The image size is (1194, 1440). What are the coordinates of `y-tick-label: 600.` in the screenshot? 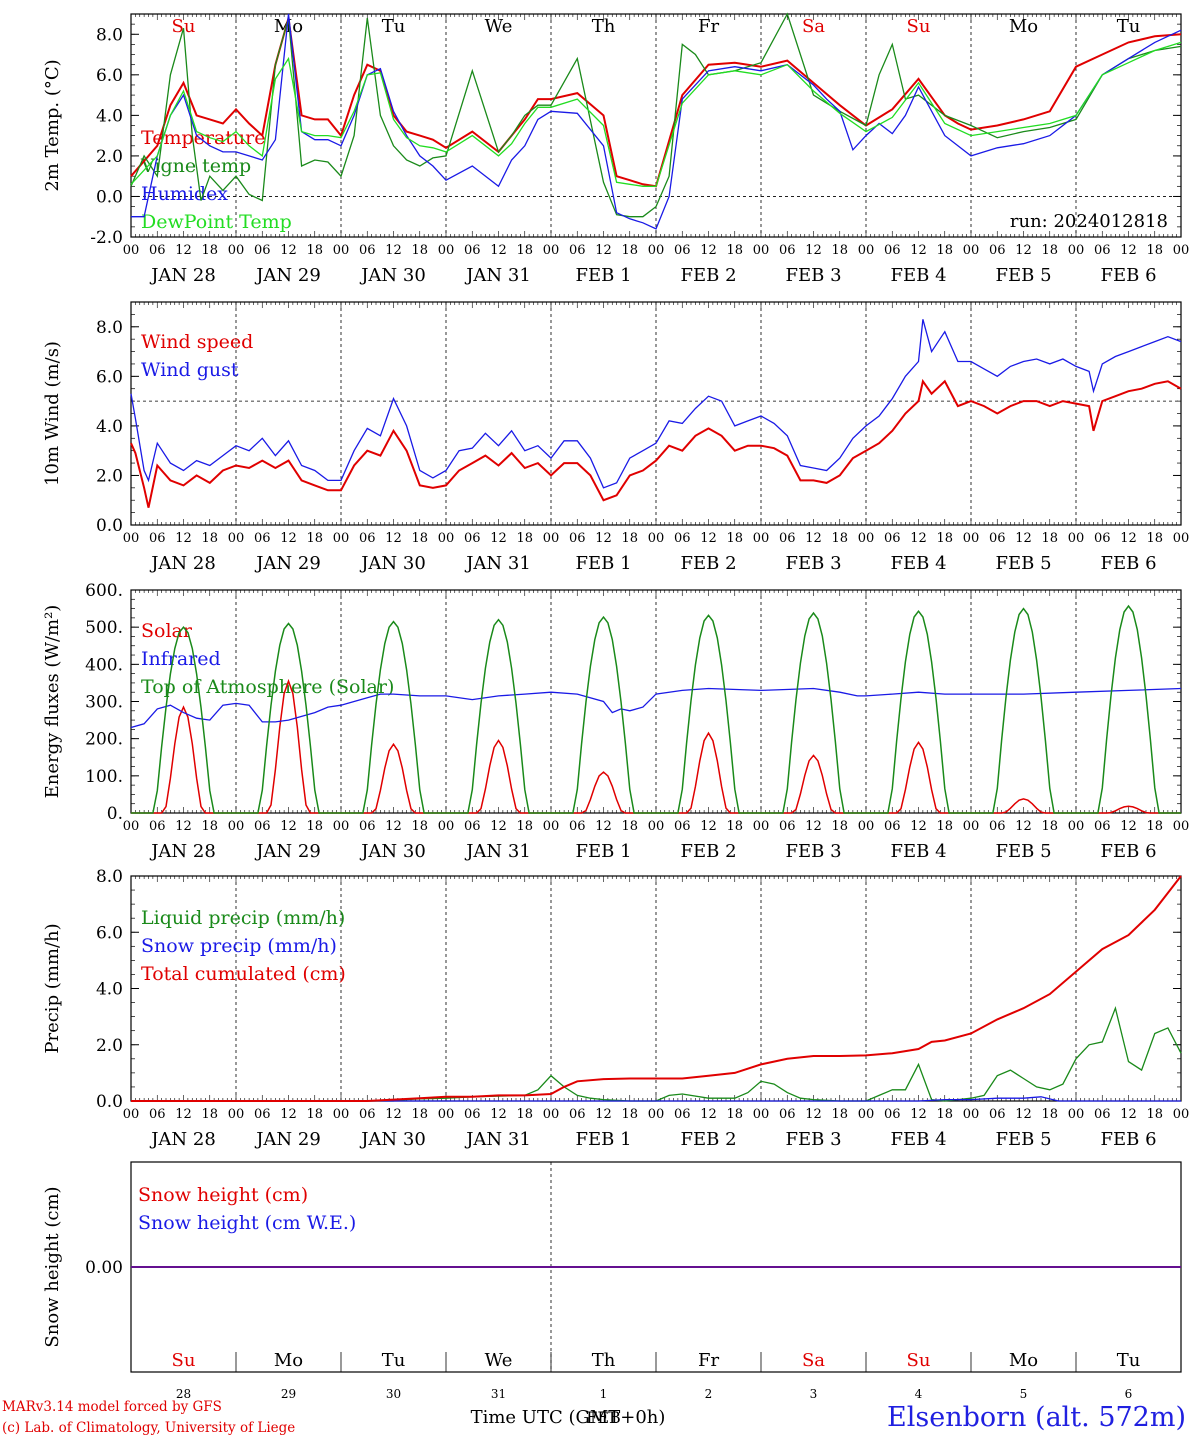 It's located at (104, 591).